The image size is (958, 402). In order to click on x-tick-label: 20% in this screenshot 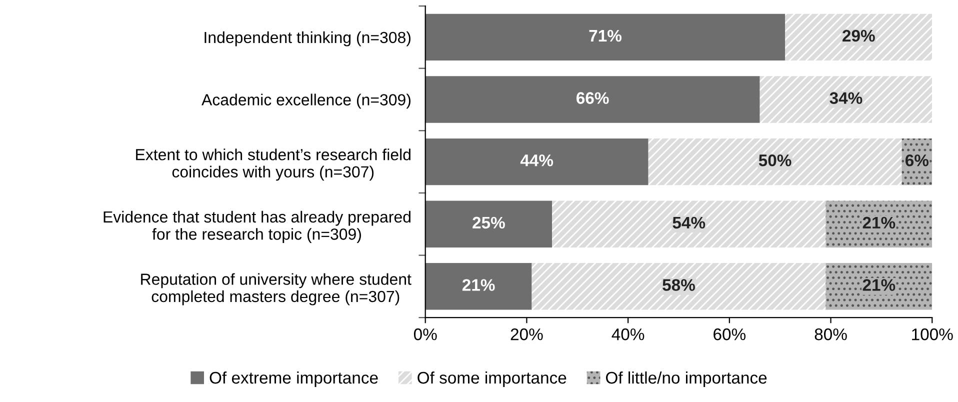, I will do `click(526, 334)`.